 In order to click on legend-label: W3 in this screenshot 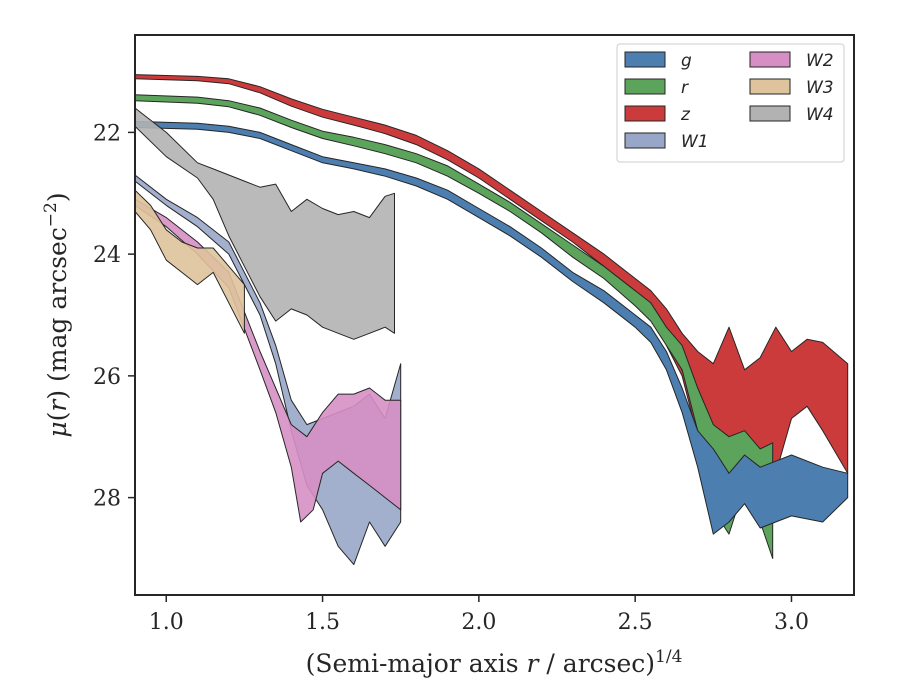, I will do `click(820, 88)`.